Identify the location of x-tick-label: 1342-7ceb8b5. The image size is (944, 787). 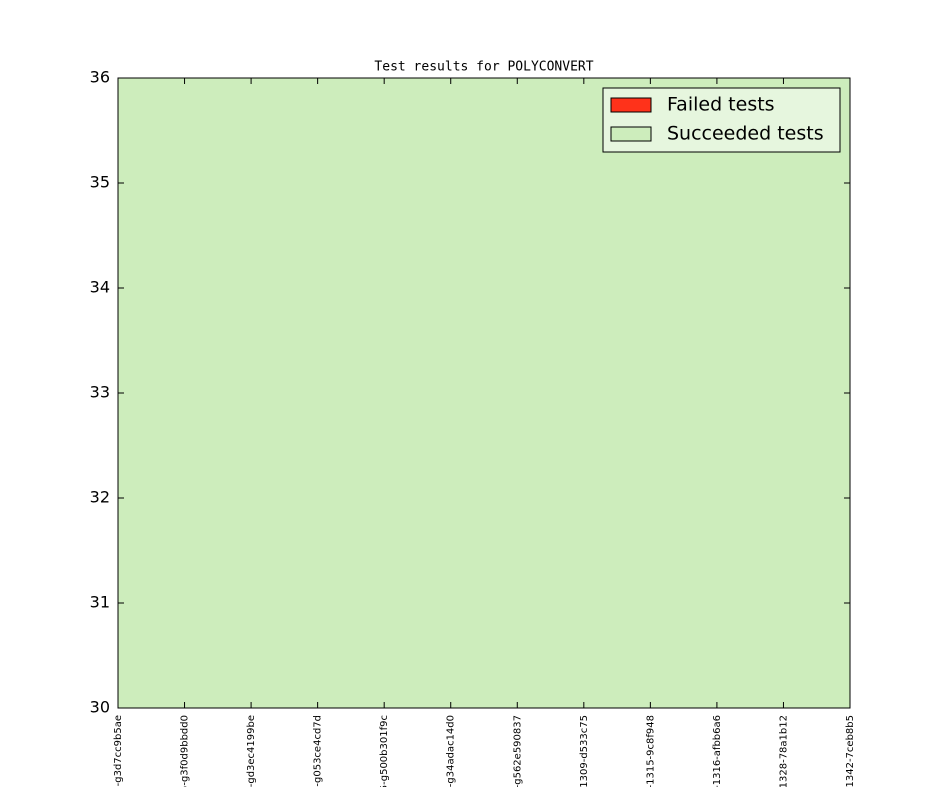
(850, 751).